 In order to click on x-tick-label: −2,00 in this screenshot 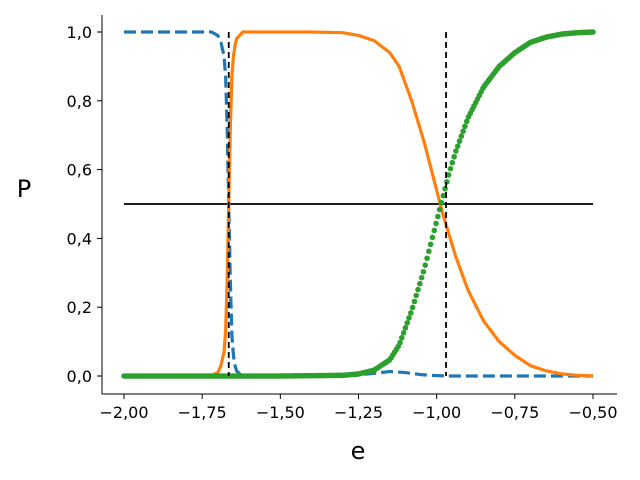, I will do `click(123, 412)`.